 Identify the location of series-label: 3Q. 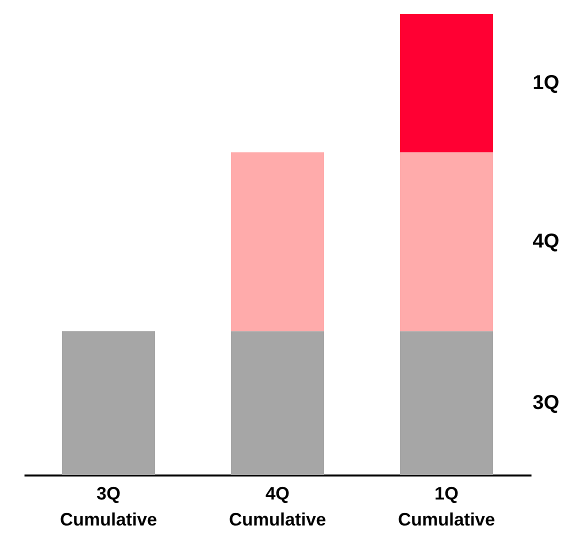
(546, 403).